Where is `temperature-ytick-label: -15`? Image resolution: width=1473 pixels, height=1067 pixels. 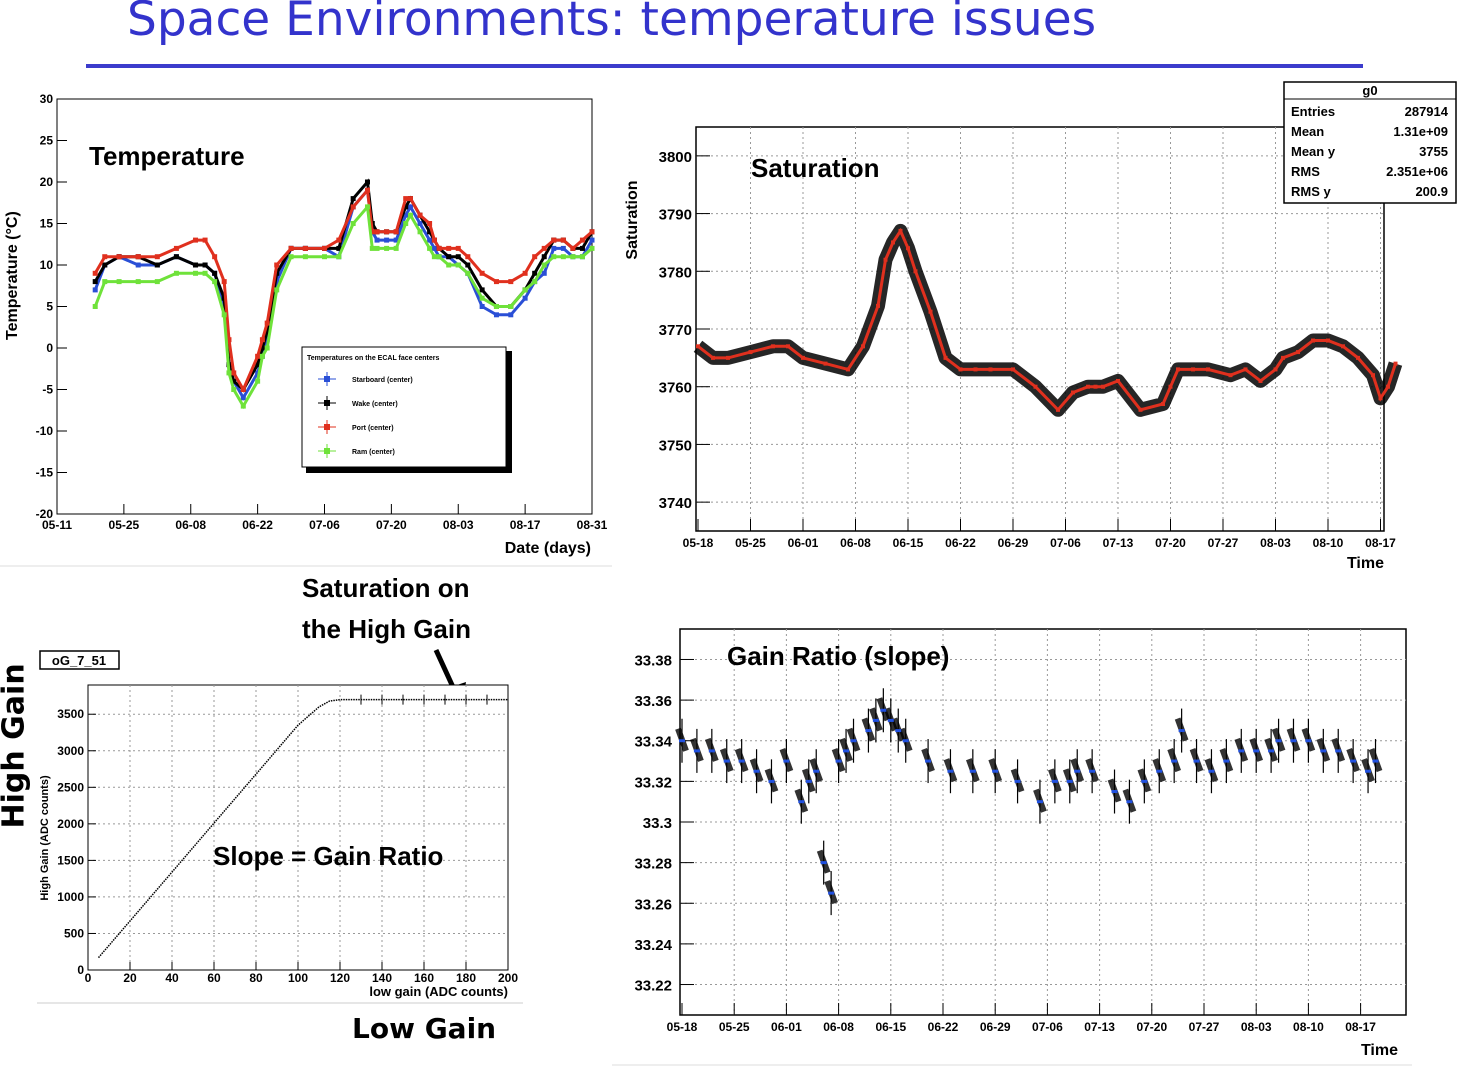 temperature-ytick-label: -15 is located at coordinates (45, 473).